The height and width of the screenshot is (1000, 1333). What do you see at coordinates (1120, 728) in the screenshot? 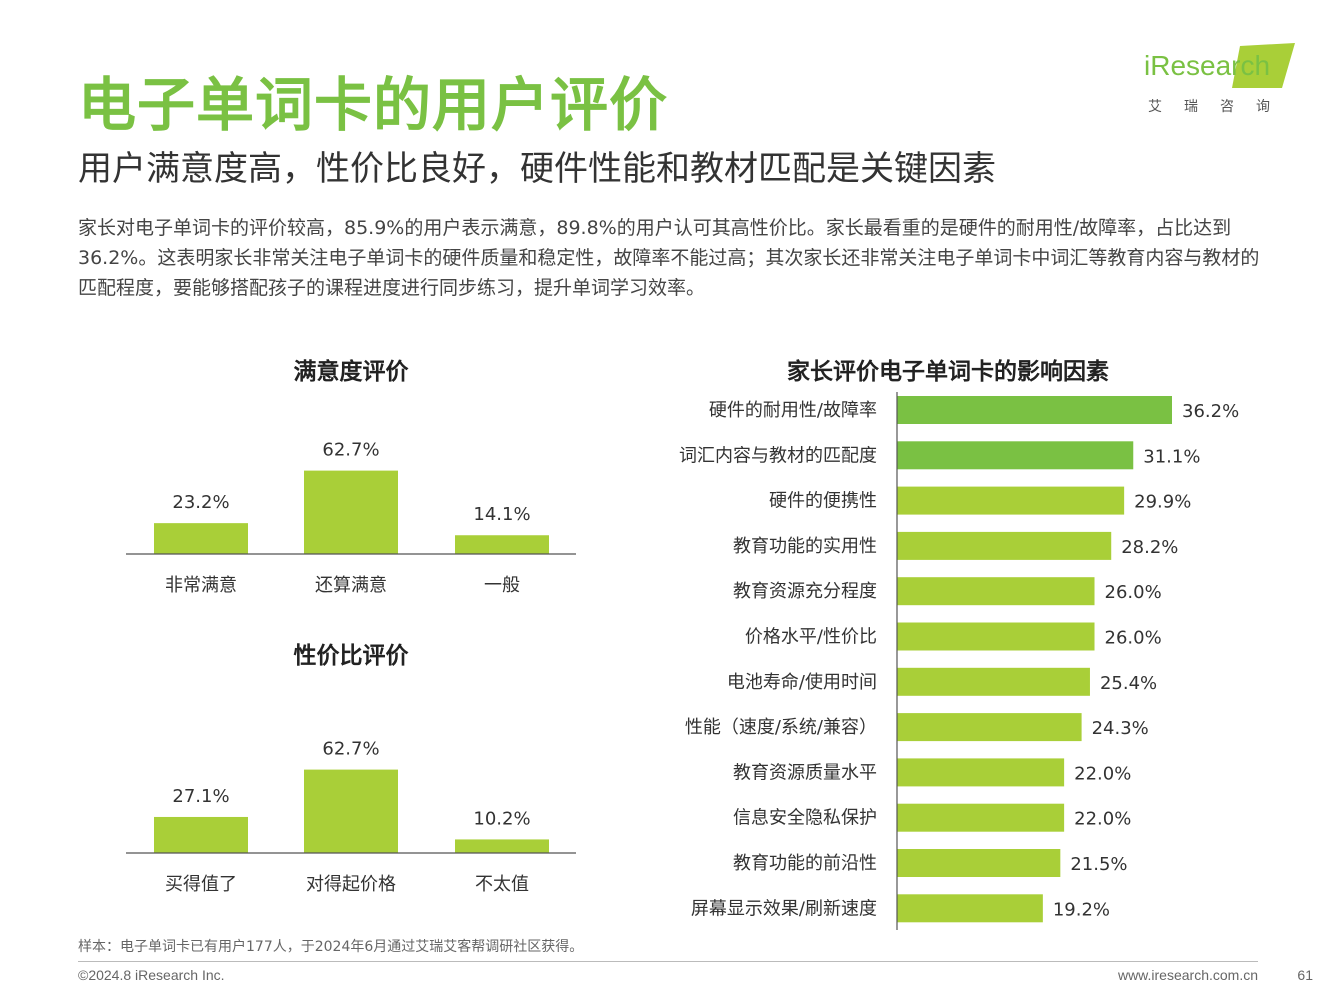
I see `factors-value-label-7: 24.3%` at bounding box center [1120, 728].